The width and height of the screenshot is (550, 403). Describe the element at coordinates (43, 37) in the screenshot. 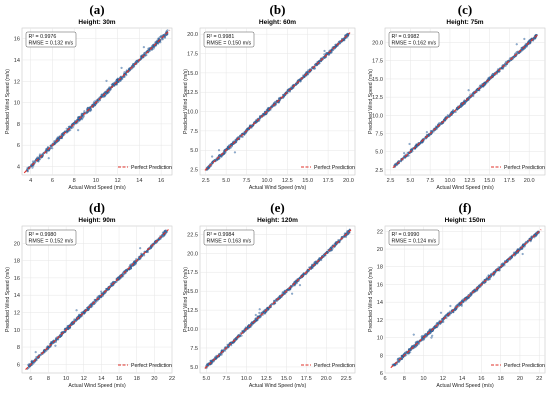

I see `r2-value: R² = 0.9976` at that location.